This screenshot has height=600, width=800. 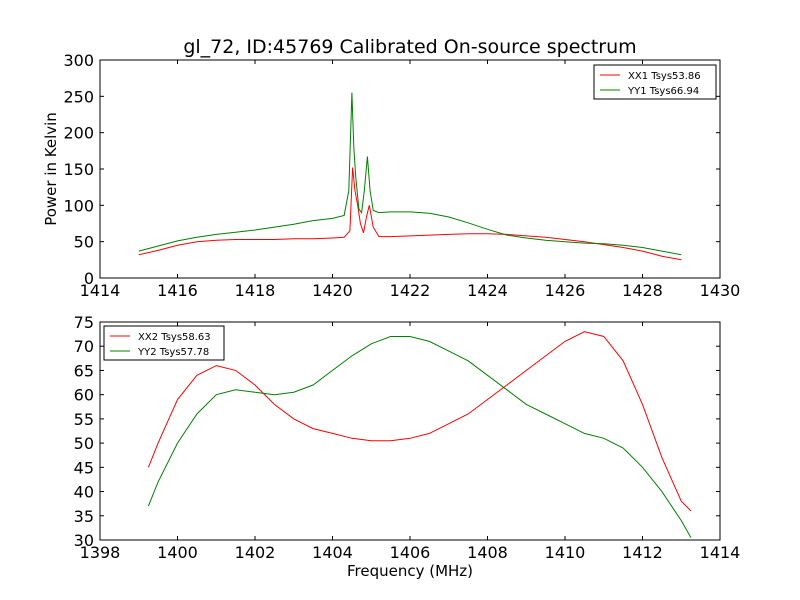 I want to click on top-x-tick-label: 1426, so click(x=565, y=290).